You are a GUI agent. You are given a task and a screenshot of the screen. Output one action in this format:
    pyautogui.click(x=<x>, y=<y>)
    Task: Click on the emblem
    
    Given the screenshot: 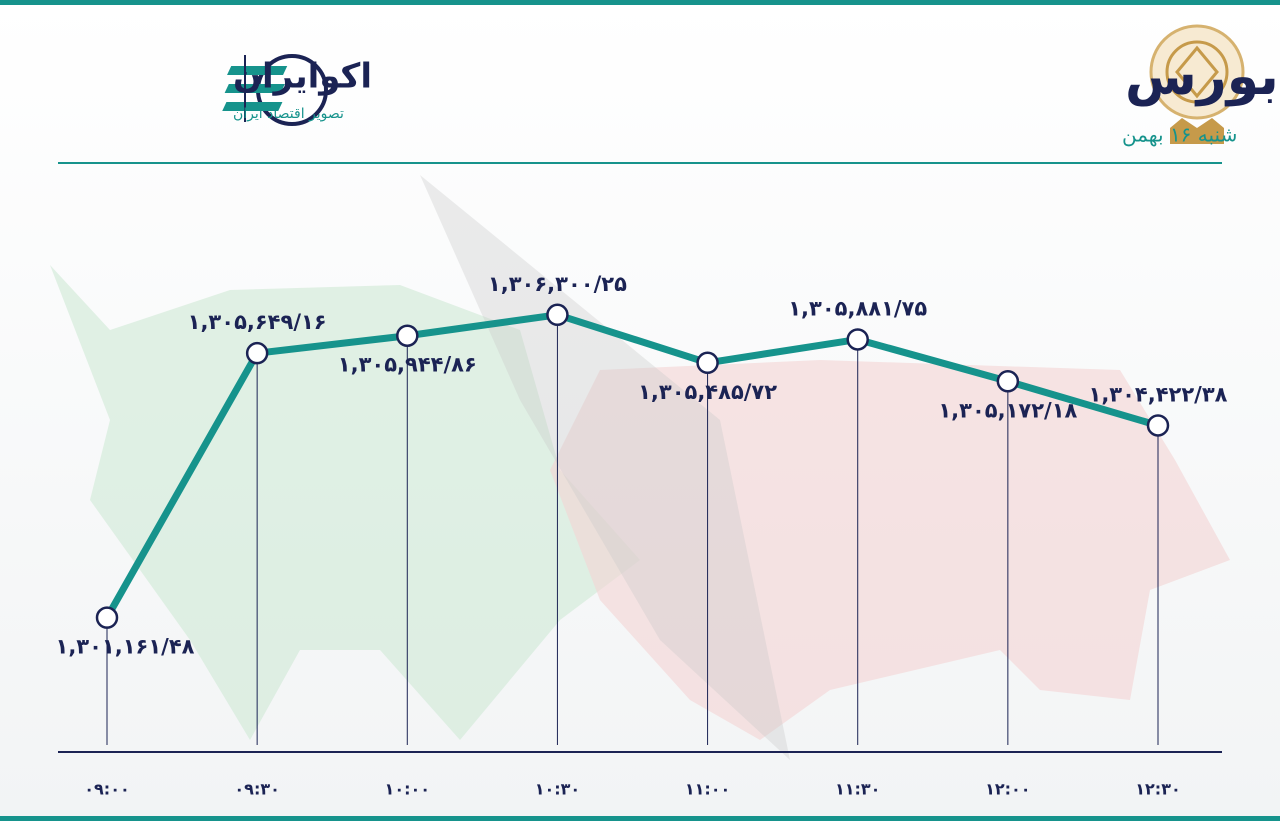 What is the action you would take?
    pyautogui.click(x=1197, y=84)
    